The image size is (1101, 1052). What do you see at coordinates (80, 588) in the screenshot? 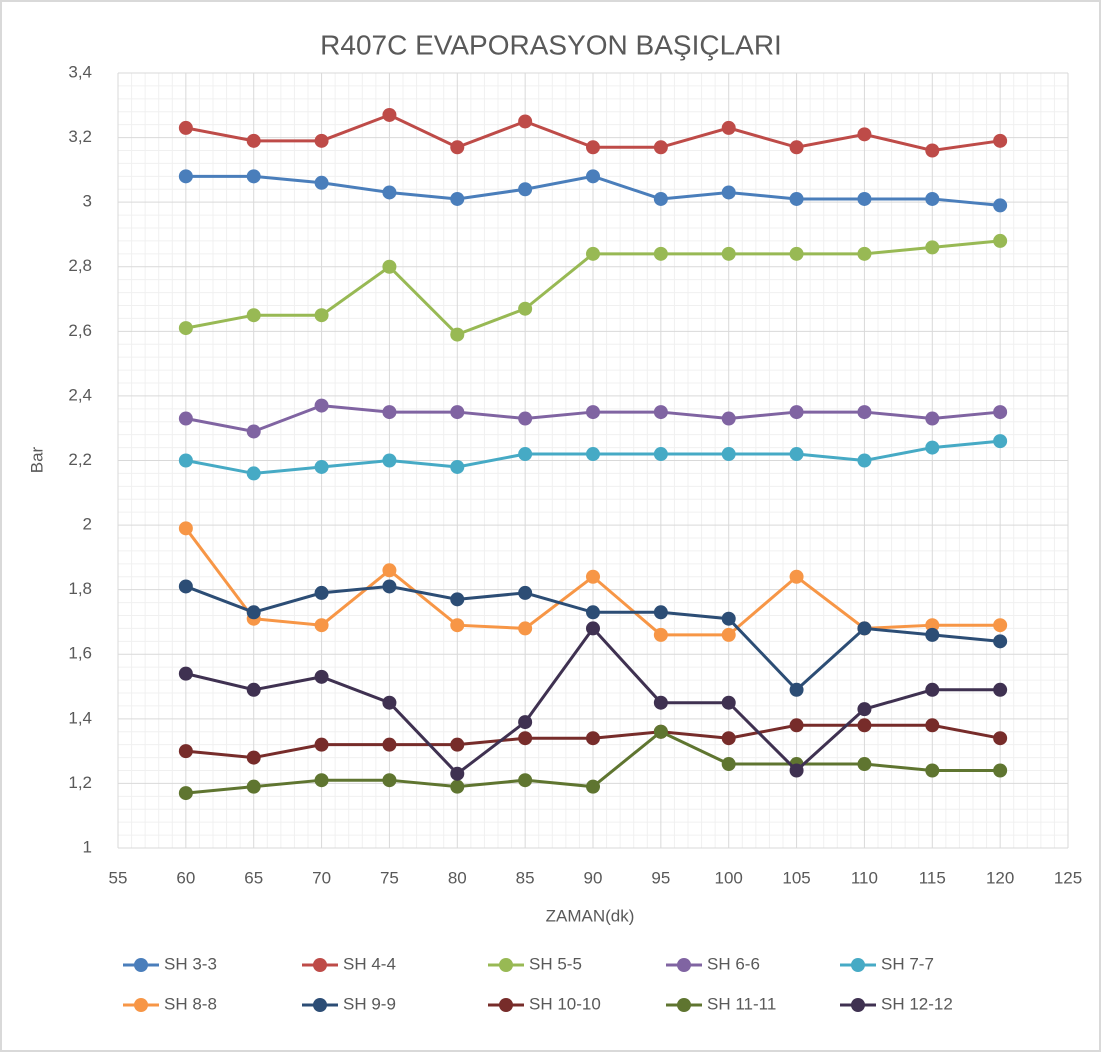
I see `y-tick-label: 1,8` at bounding box center [80, 588].